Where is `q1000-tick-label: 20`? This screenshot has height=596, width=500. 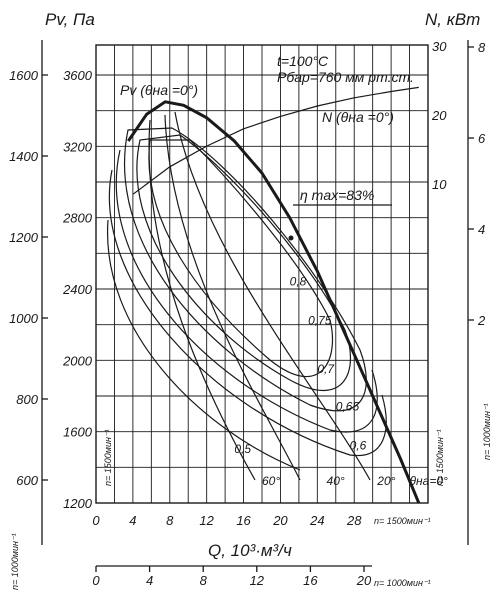 q1000-tick-label: 20 is located at coordinates (364, 580).